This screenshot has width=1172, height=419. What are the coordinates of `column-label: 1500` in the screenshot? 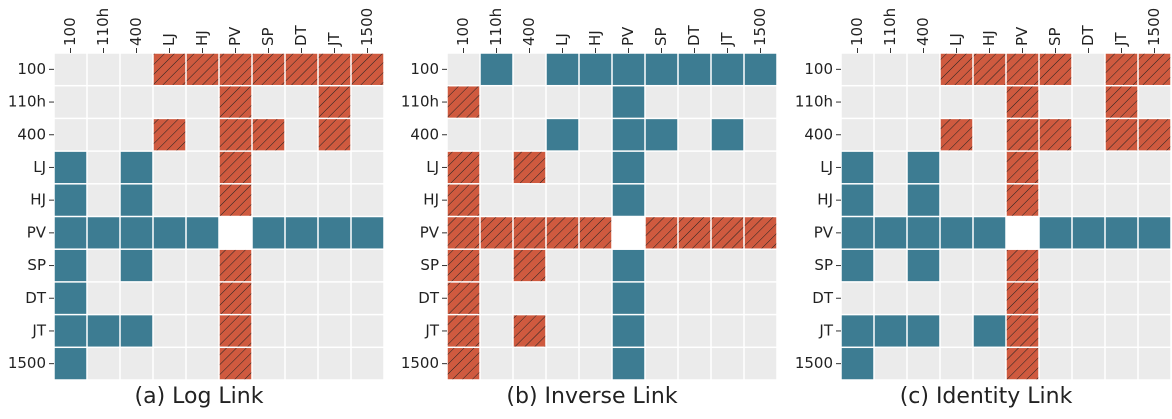 It's located at (367, 27).